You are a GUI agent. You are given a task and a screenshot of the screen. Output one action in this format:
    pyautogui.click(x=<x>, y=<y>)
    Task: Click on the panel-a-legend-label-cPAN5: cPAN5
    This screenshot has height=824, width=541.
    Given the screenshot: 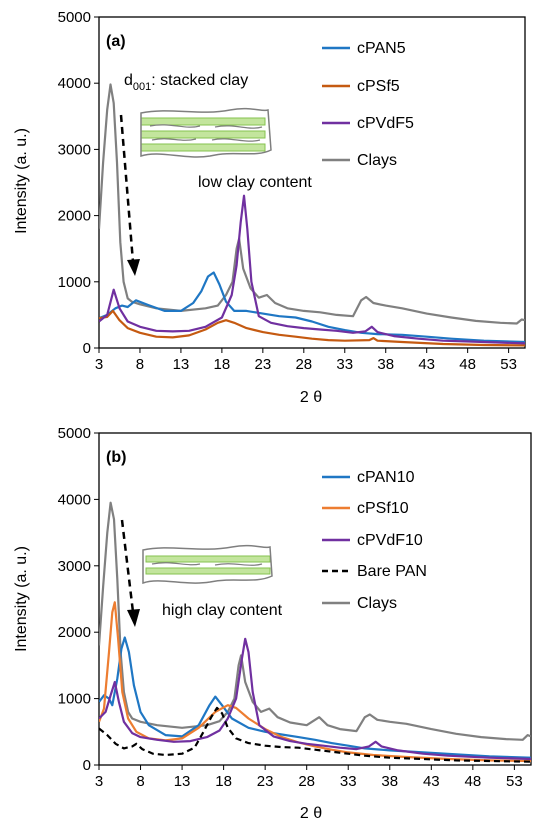 What is the action you would take?
    pyautogui.click(x=381, y=48)
    